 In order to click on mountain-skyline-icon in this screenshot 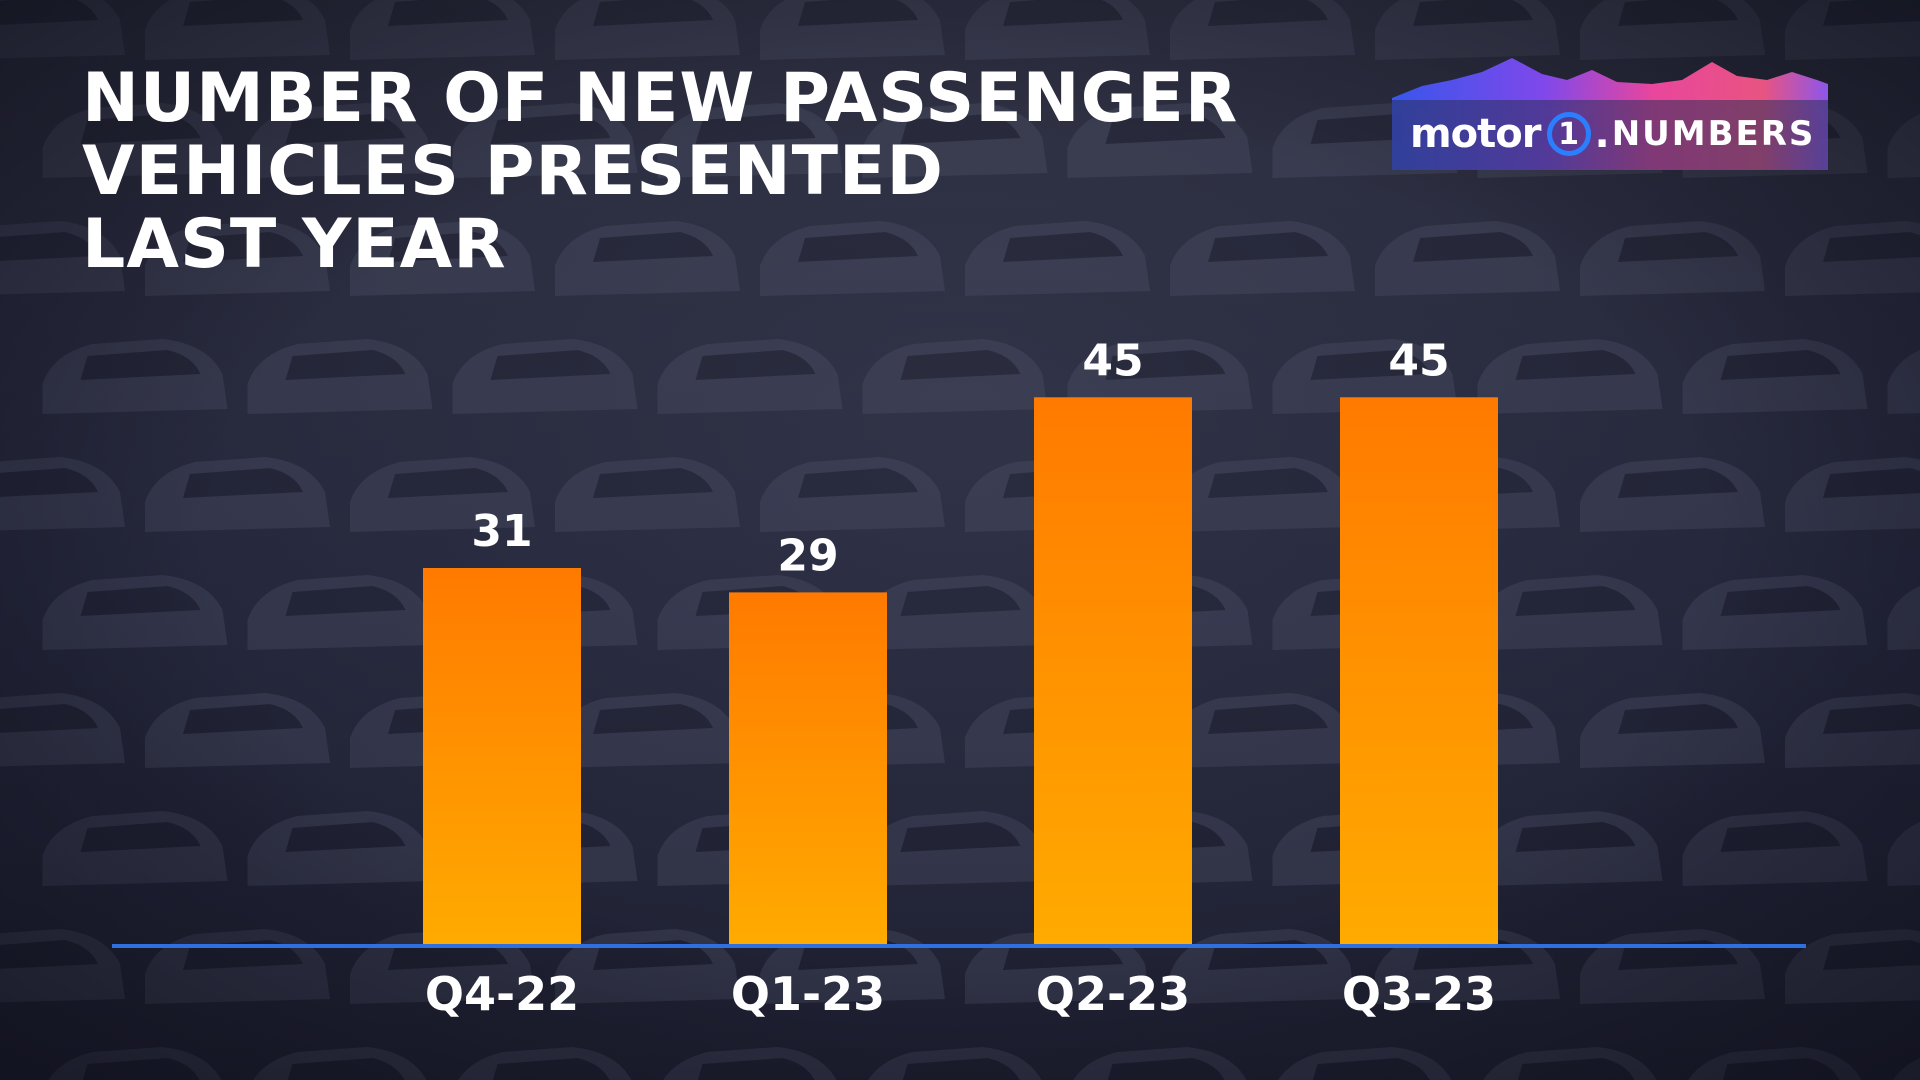, I will do `click(1610, 114)`.